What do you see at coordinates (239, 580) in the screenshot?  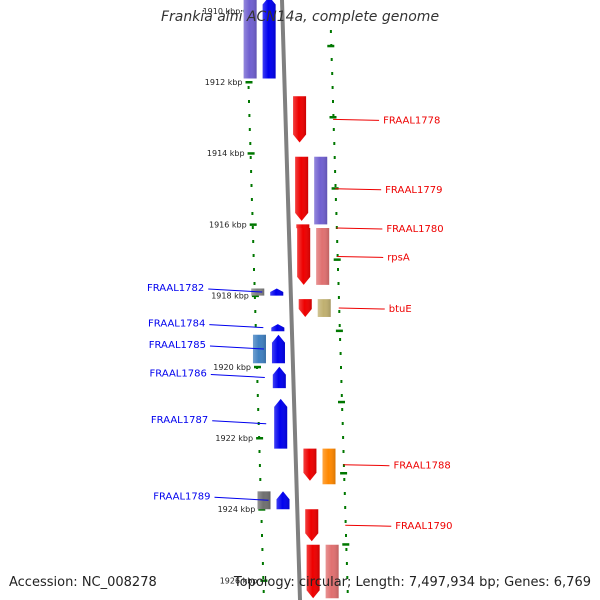 I see `tick-label: 1926 kbp` at bounding box center [239, 580].